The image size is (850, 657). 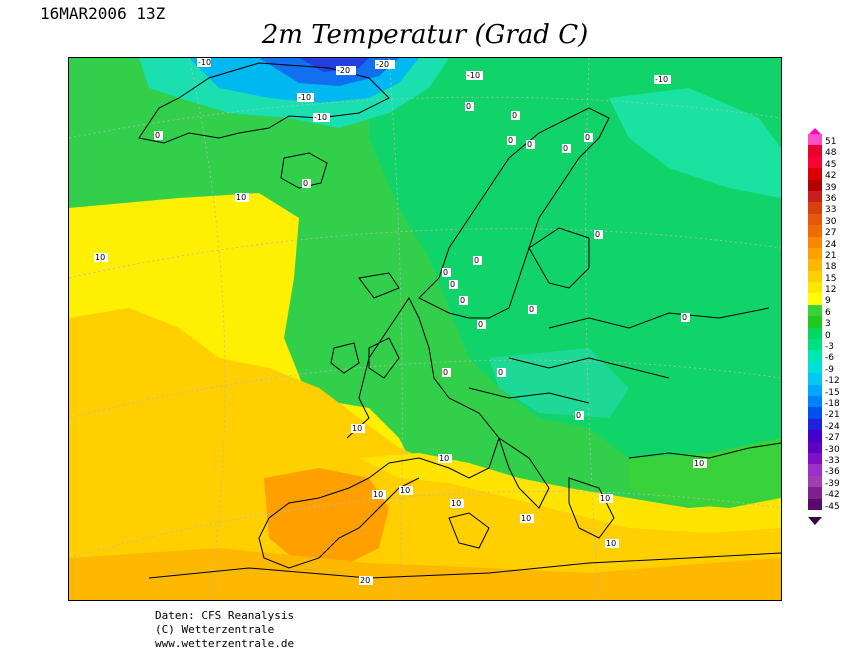 I want to click on teal-region, so click(x=695, y=143).